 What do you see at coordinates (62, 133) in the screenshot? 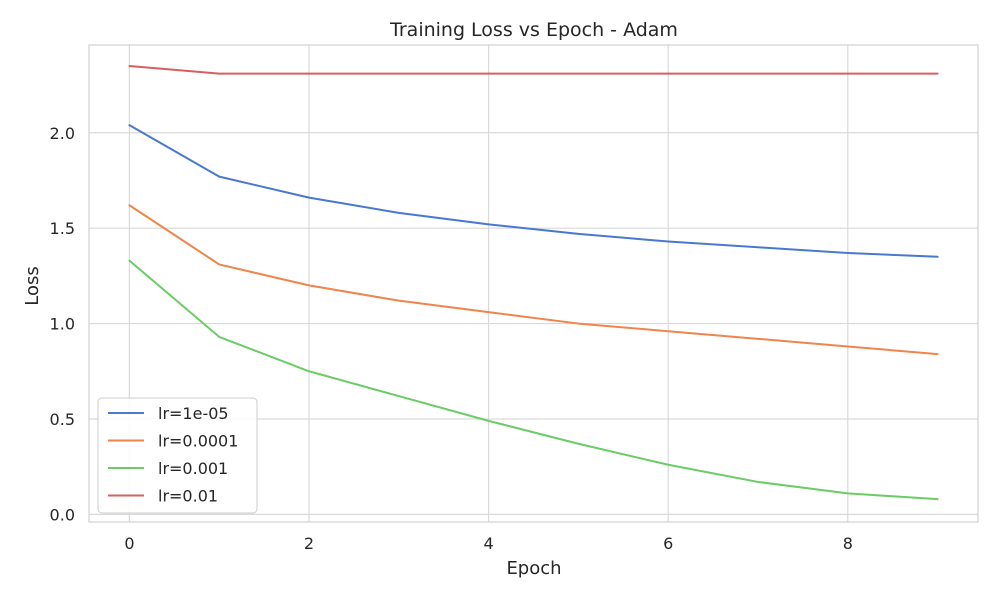
I see `y-tick-label: 2.0` at bounding box center [62, 133].